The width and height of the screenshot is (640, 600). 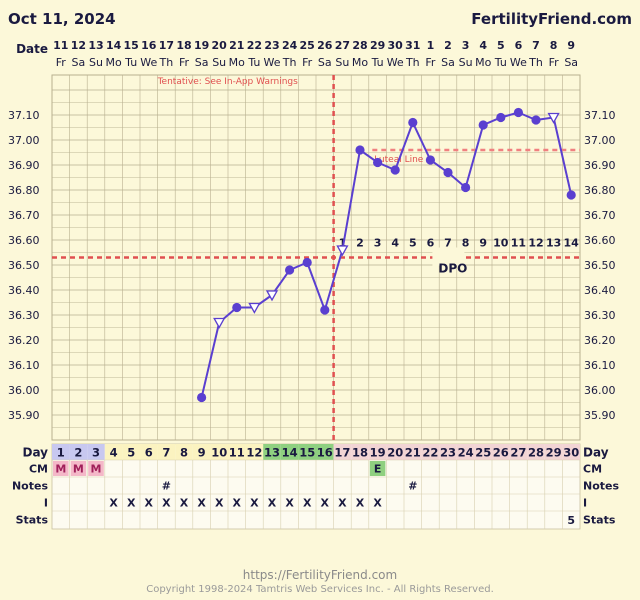 What do you see at coordinates (572, 242) in the screenshot?
I see `dpo-number: 14` at bounding box center [572, 242].